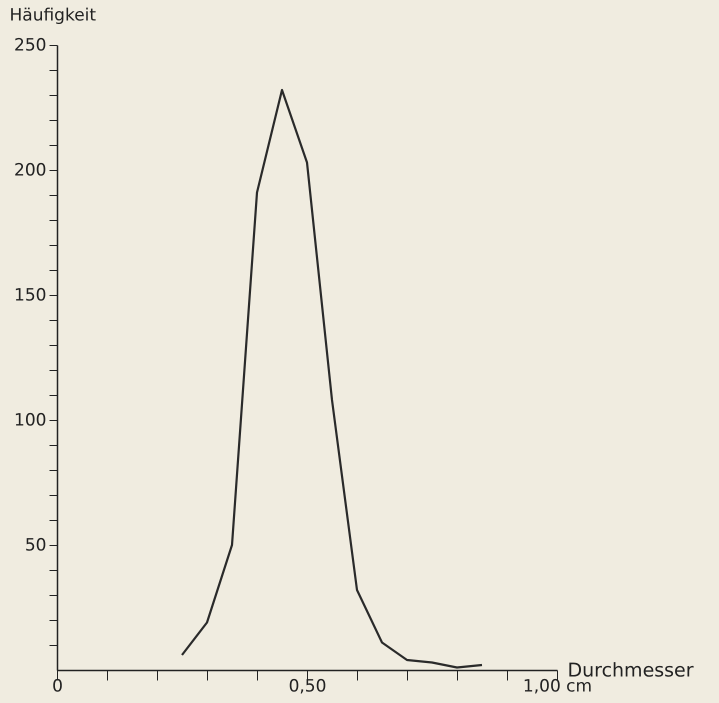  What do you see at coordinates (57, 686) in the screenshot?
I see `x-tick-label: 0` at bounding box center [57, 686].